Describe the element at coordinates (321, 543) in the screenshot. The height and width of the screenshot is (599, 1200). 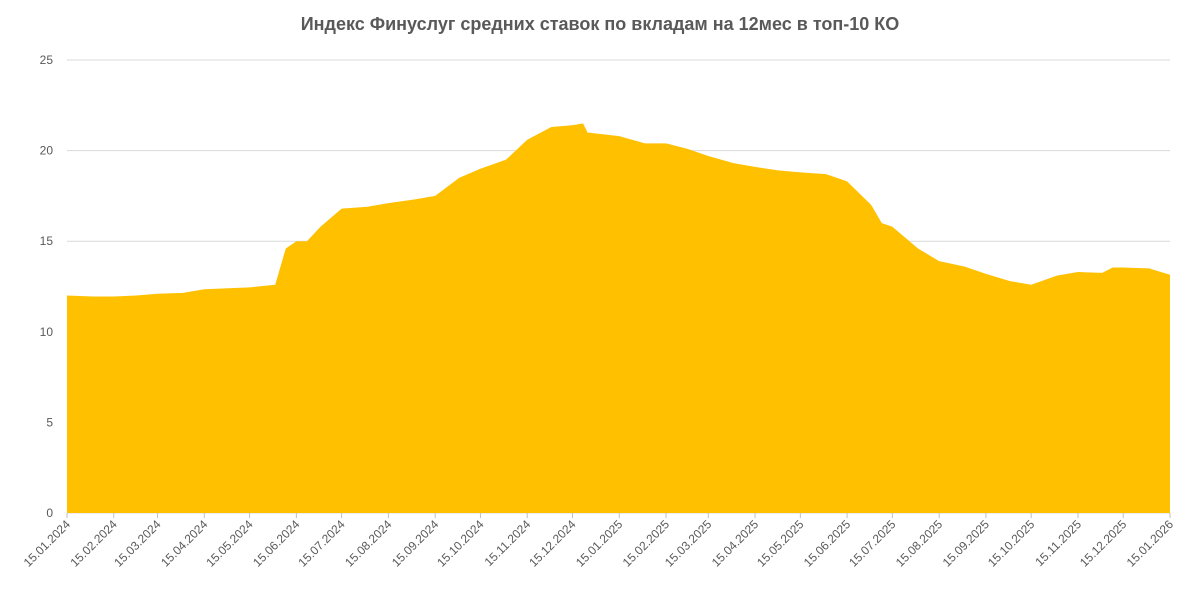
I see `x-tick-label: 15.07.2024` at that location.